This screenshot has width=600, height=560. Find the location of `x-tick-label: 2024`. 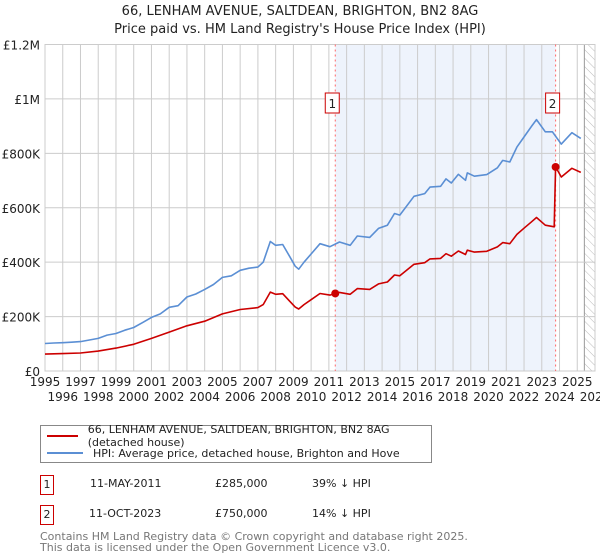

x-tick-label: 2024 is located at coordinates (559, 397).